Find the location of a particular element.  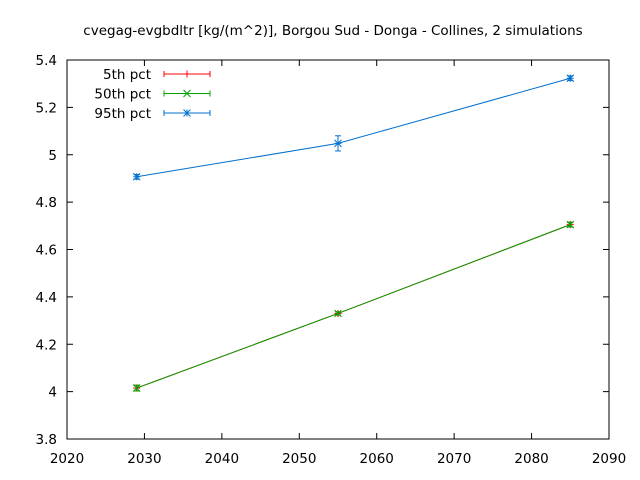

y-tick-label: 4.2 is located at coordinates (46, 345).